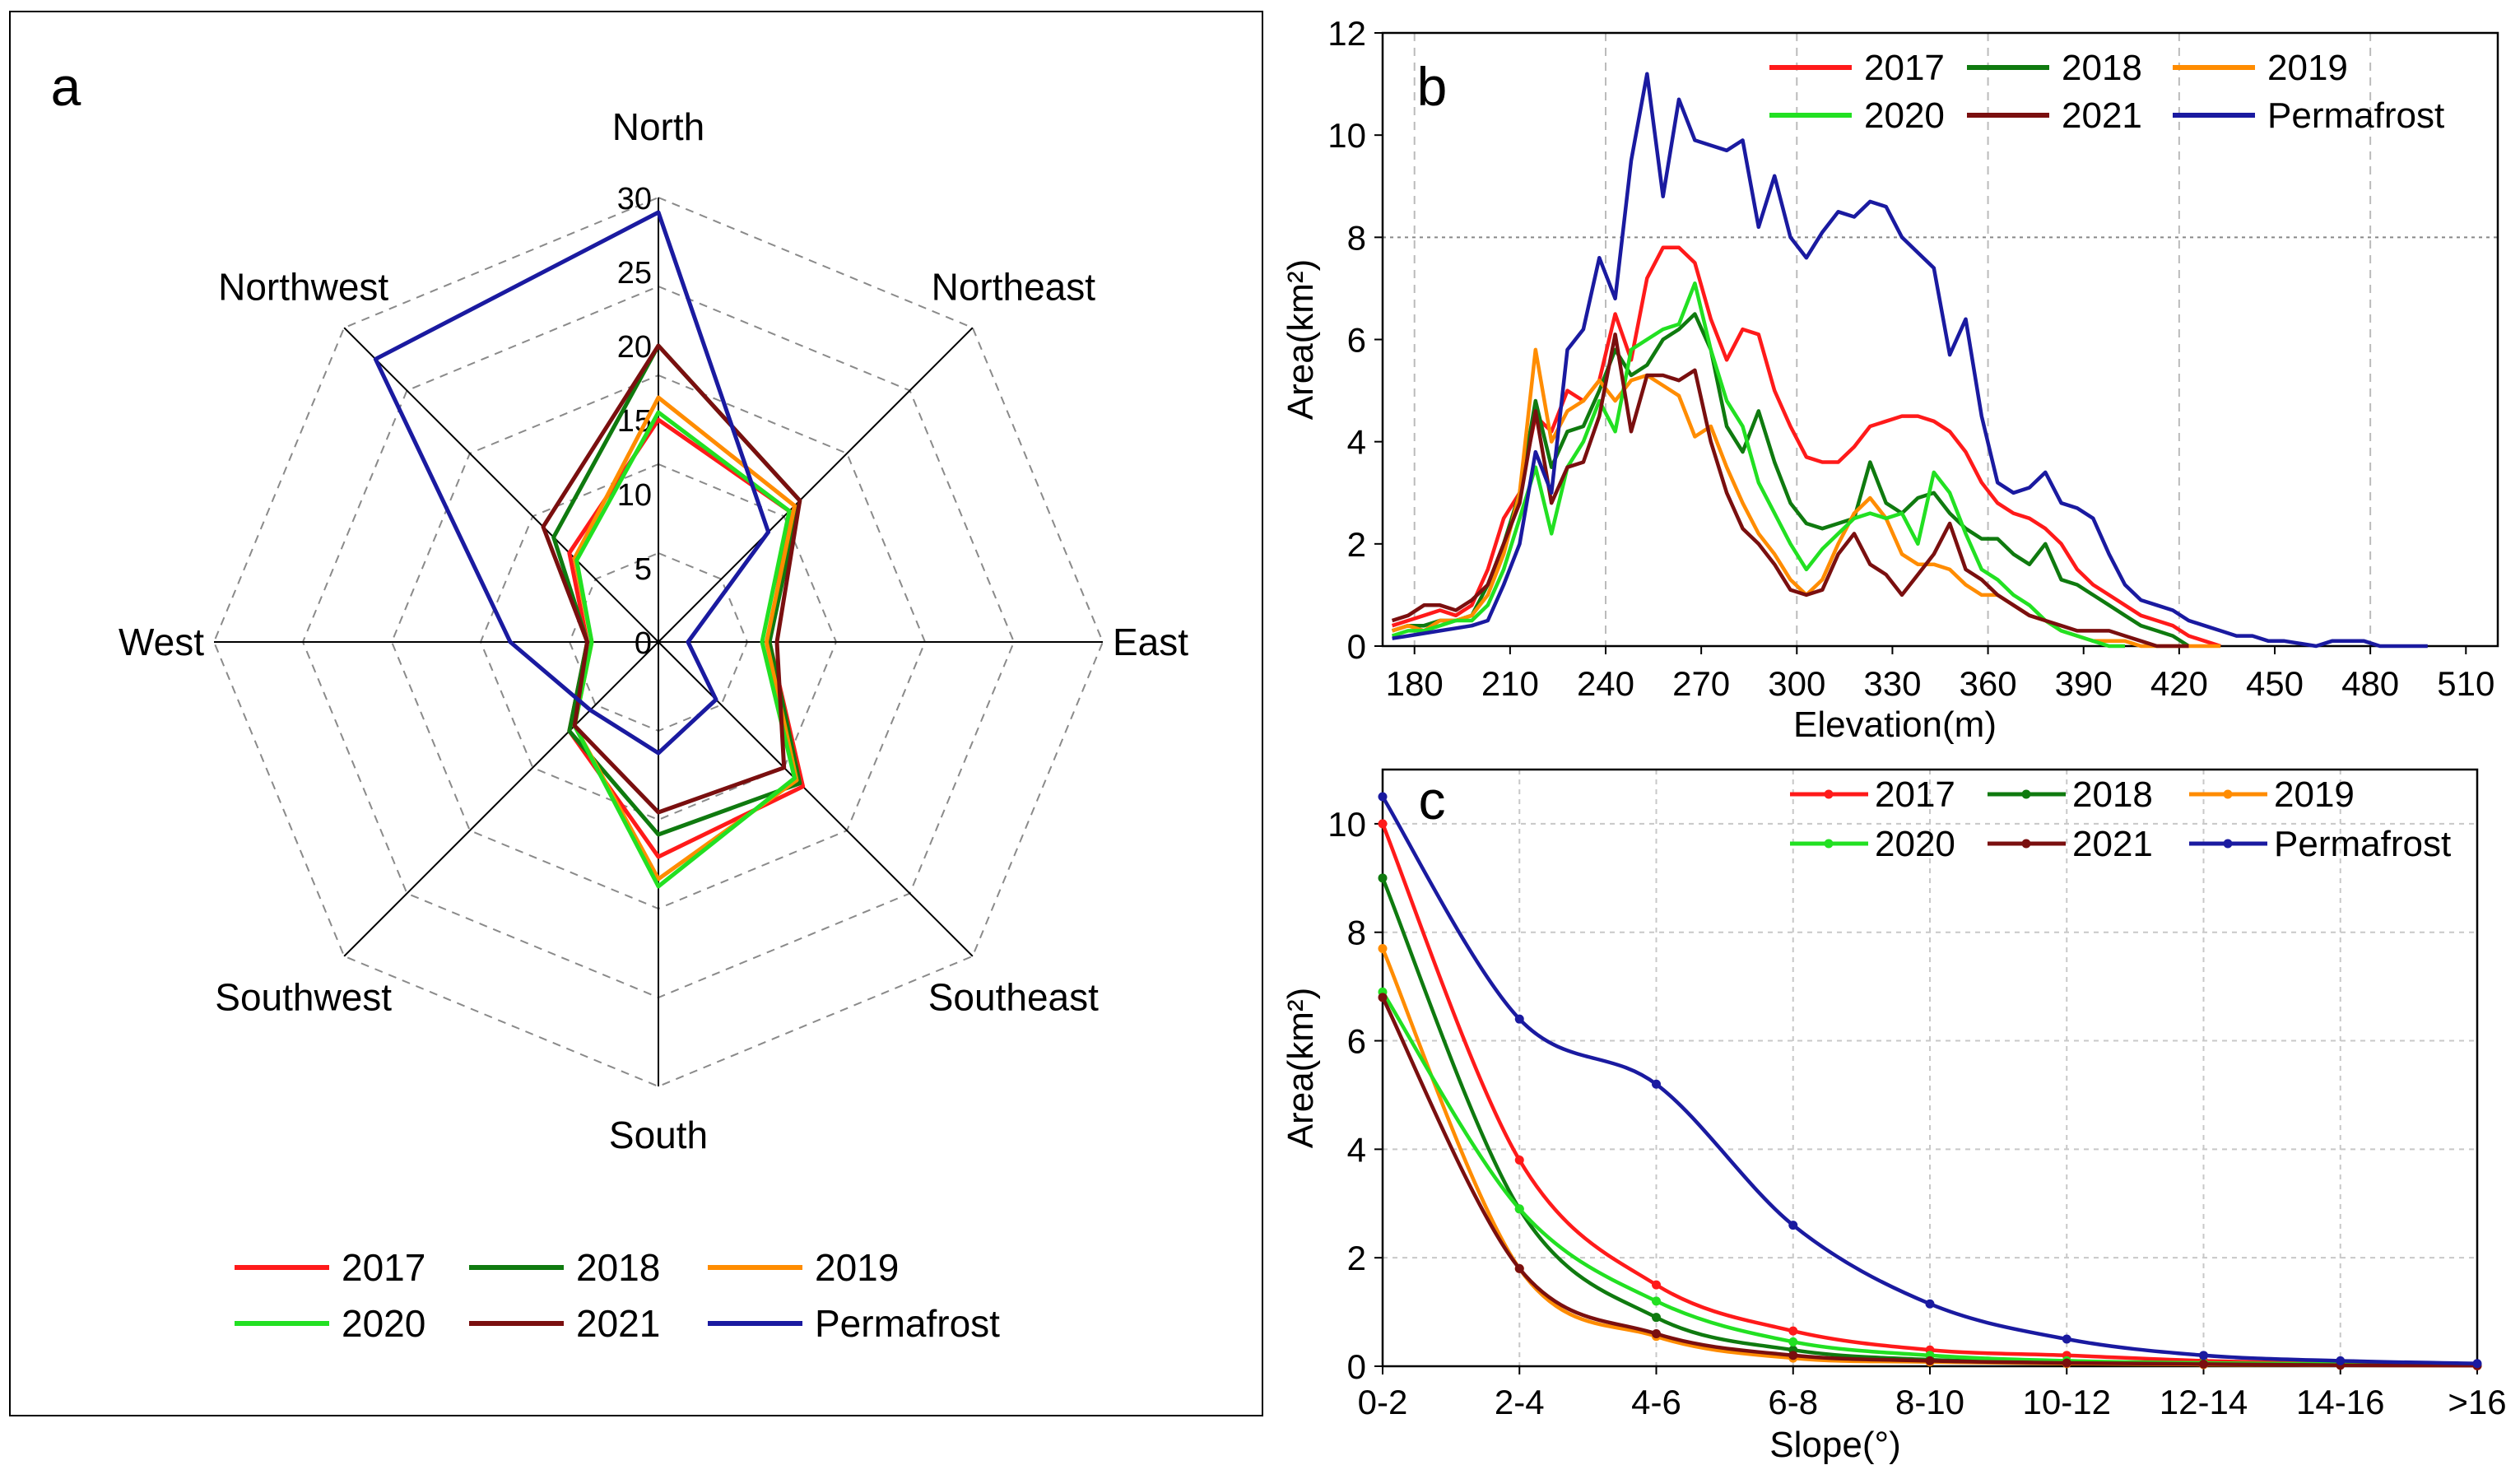 This screenshot has width=2520, height=1479. What do you see at coordinates (1793, 1402) in the screenshot?
I see `panel-c-x-tick-label: 6-8` at bounding box center [1793, 1402].